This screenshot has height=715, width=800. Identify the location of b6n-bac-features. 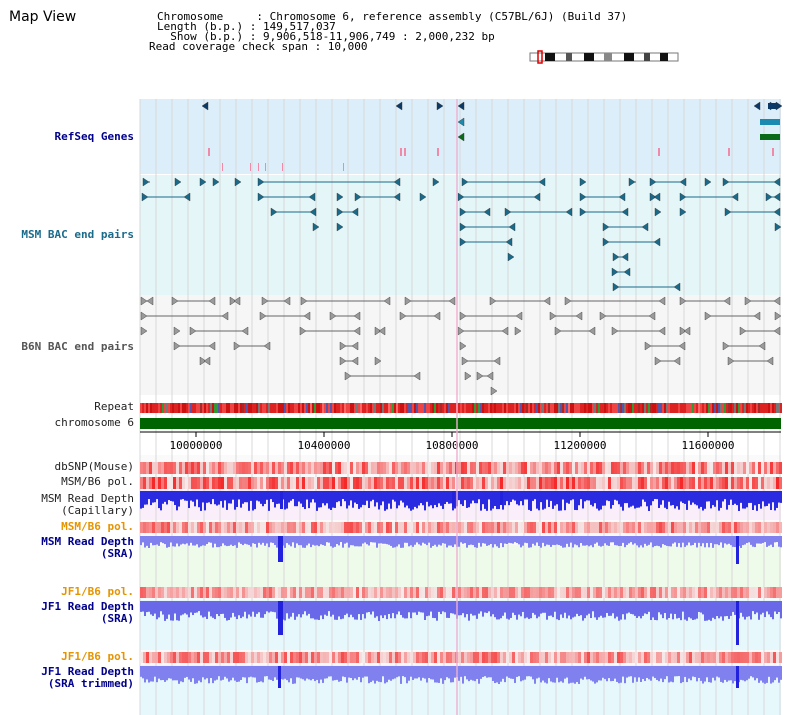
(461, 346).